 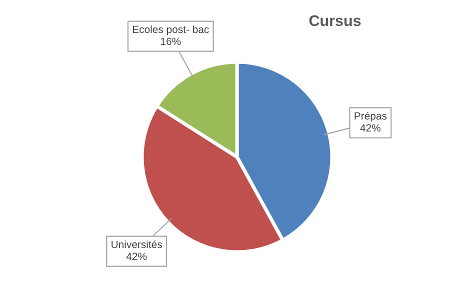 I want to click on chart-title: Cursus, so click(x=335, y=20).